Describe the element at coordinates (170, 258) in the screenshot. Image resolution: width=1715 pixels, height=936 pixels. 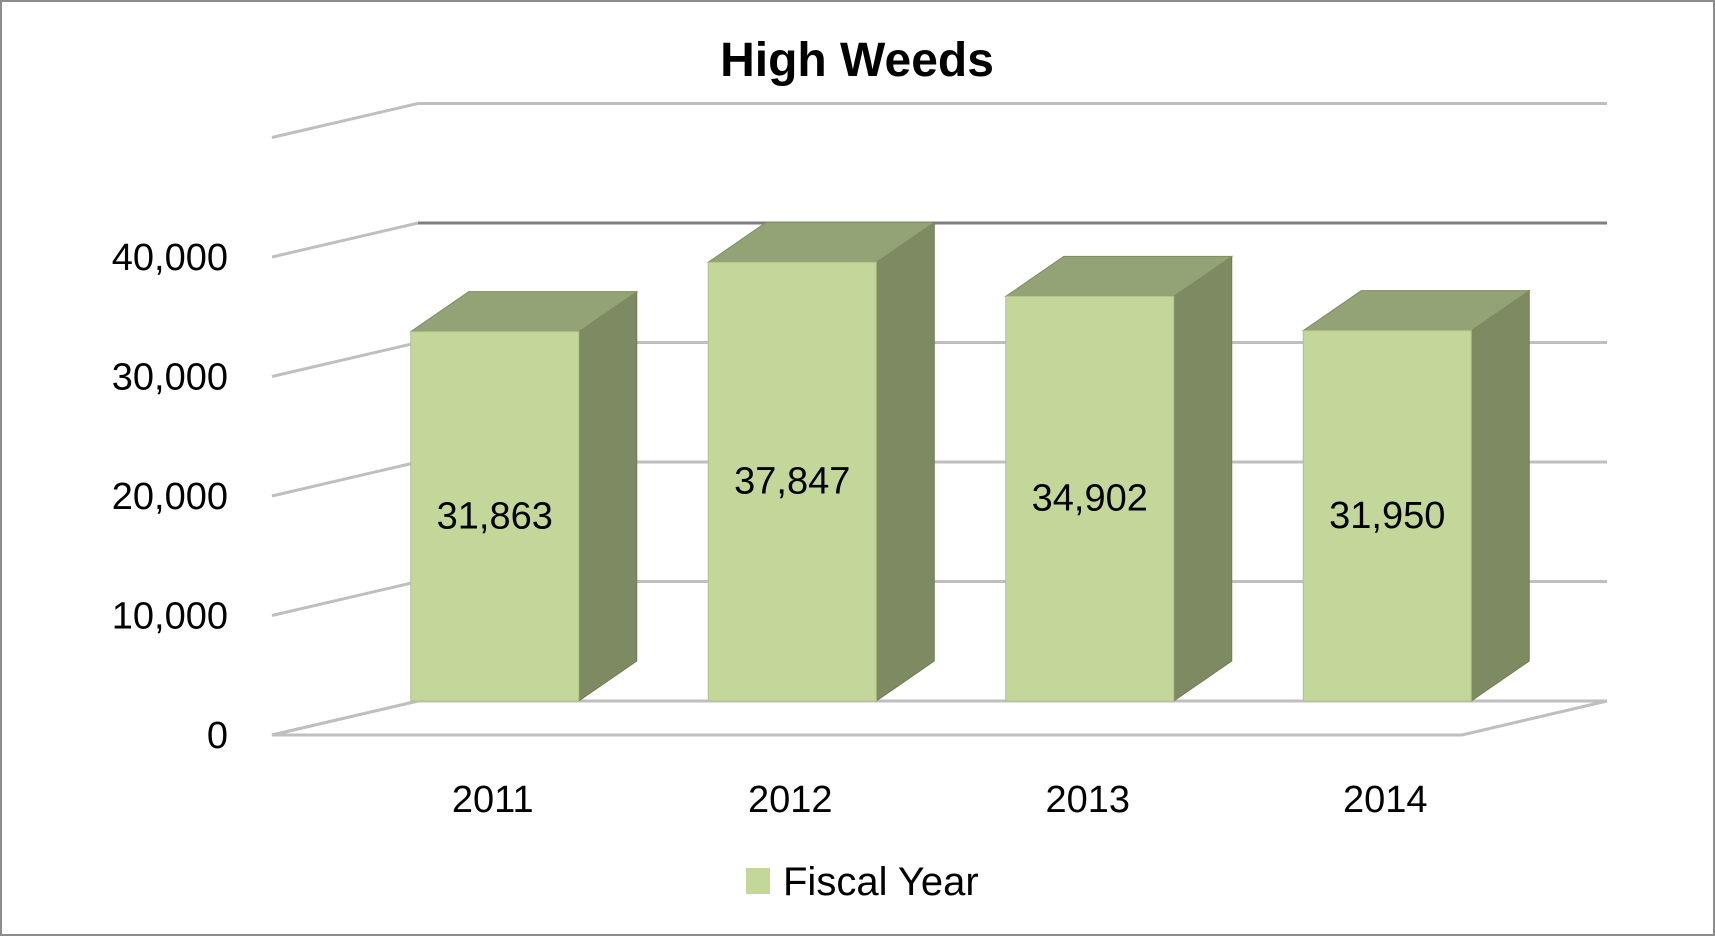
I see `y-tick-label: 40,000` at that location.